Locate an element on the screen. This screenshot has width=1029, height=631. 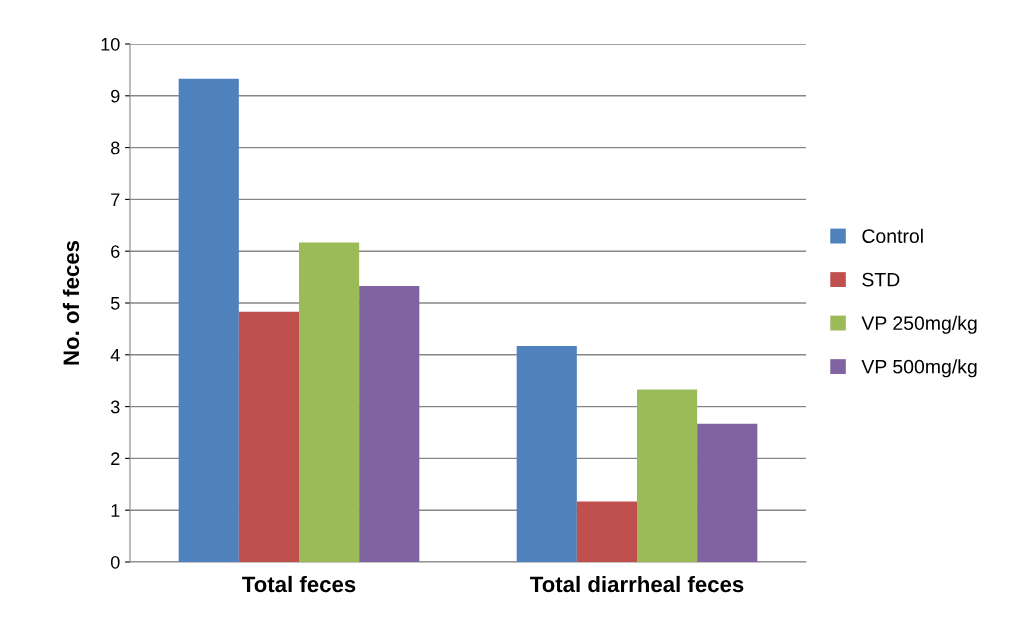
y-tick-label: 6 is located at coordinates (115, 251).